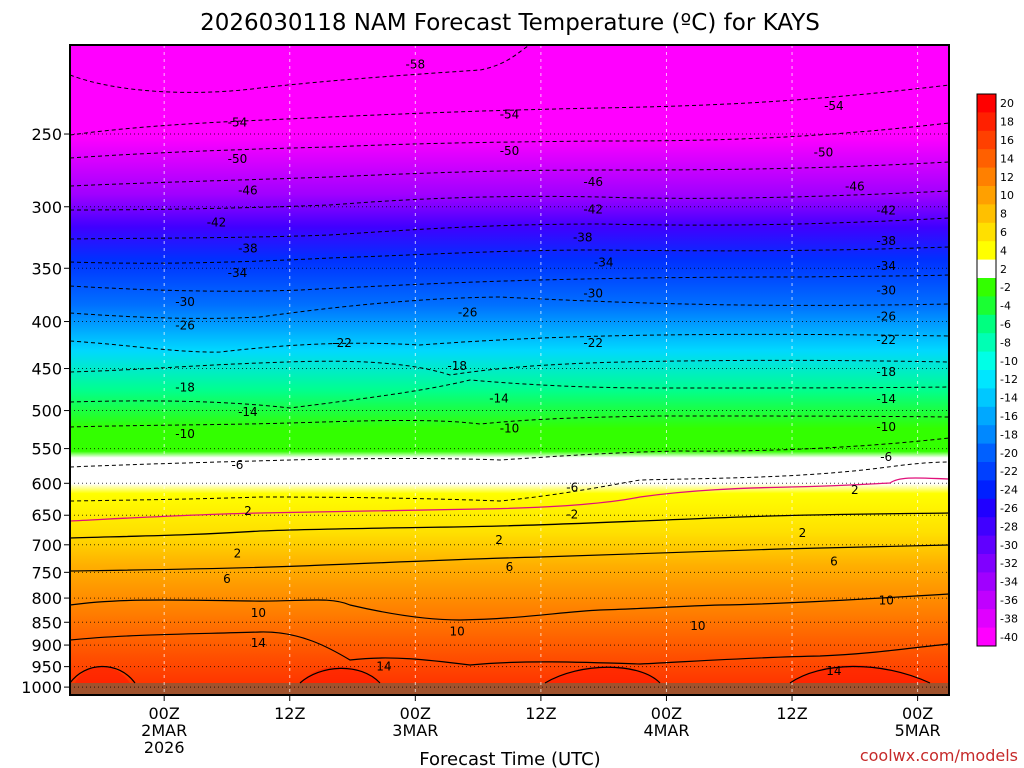  Describe the element at coordinates (1005, 324) in the screenshot. I see `colorbar-label: -6` at that location.